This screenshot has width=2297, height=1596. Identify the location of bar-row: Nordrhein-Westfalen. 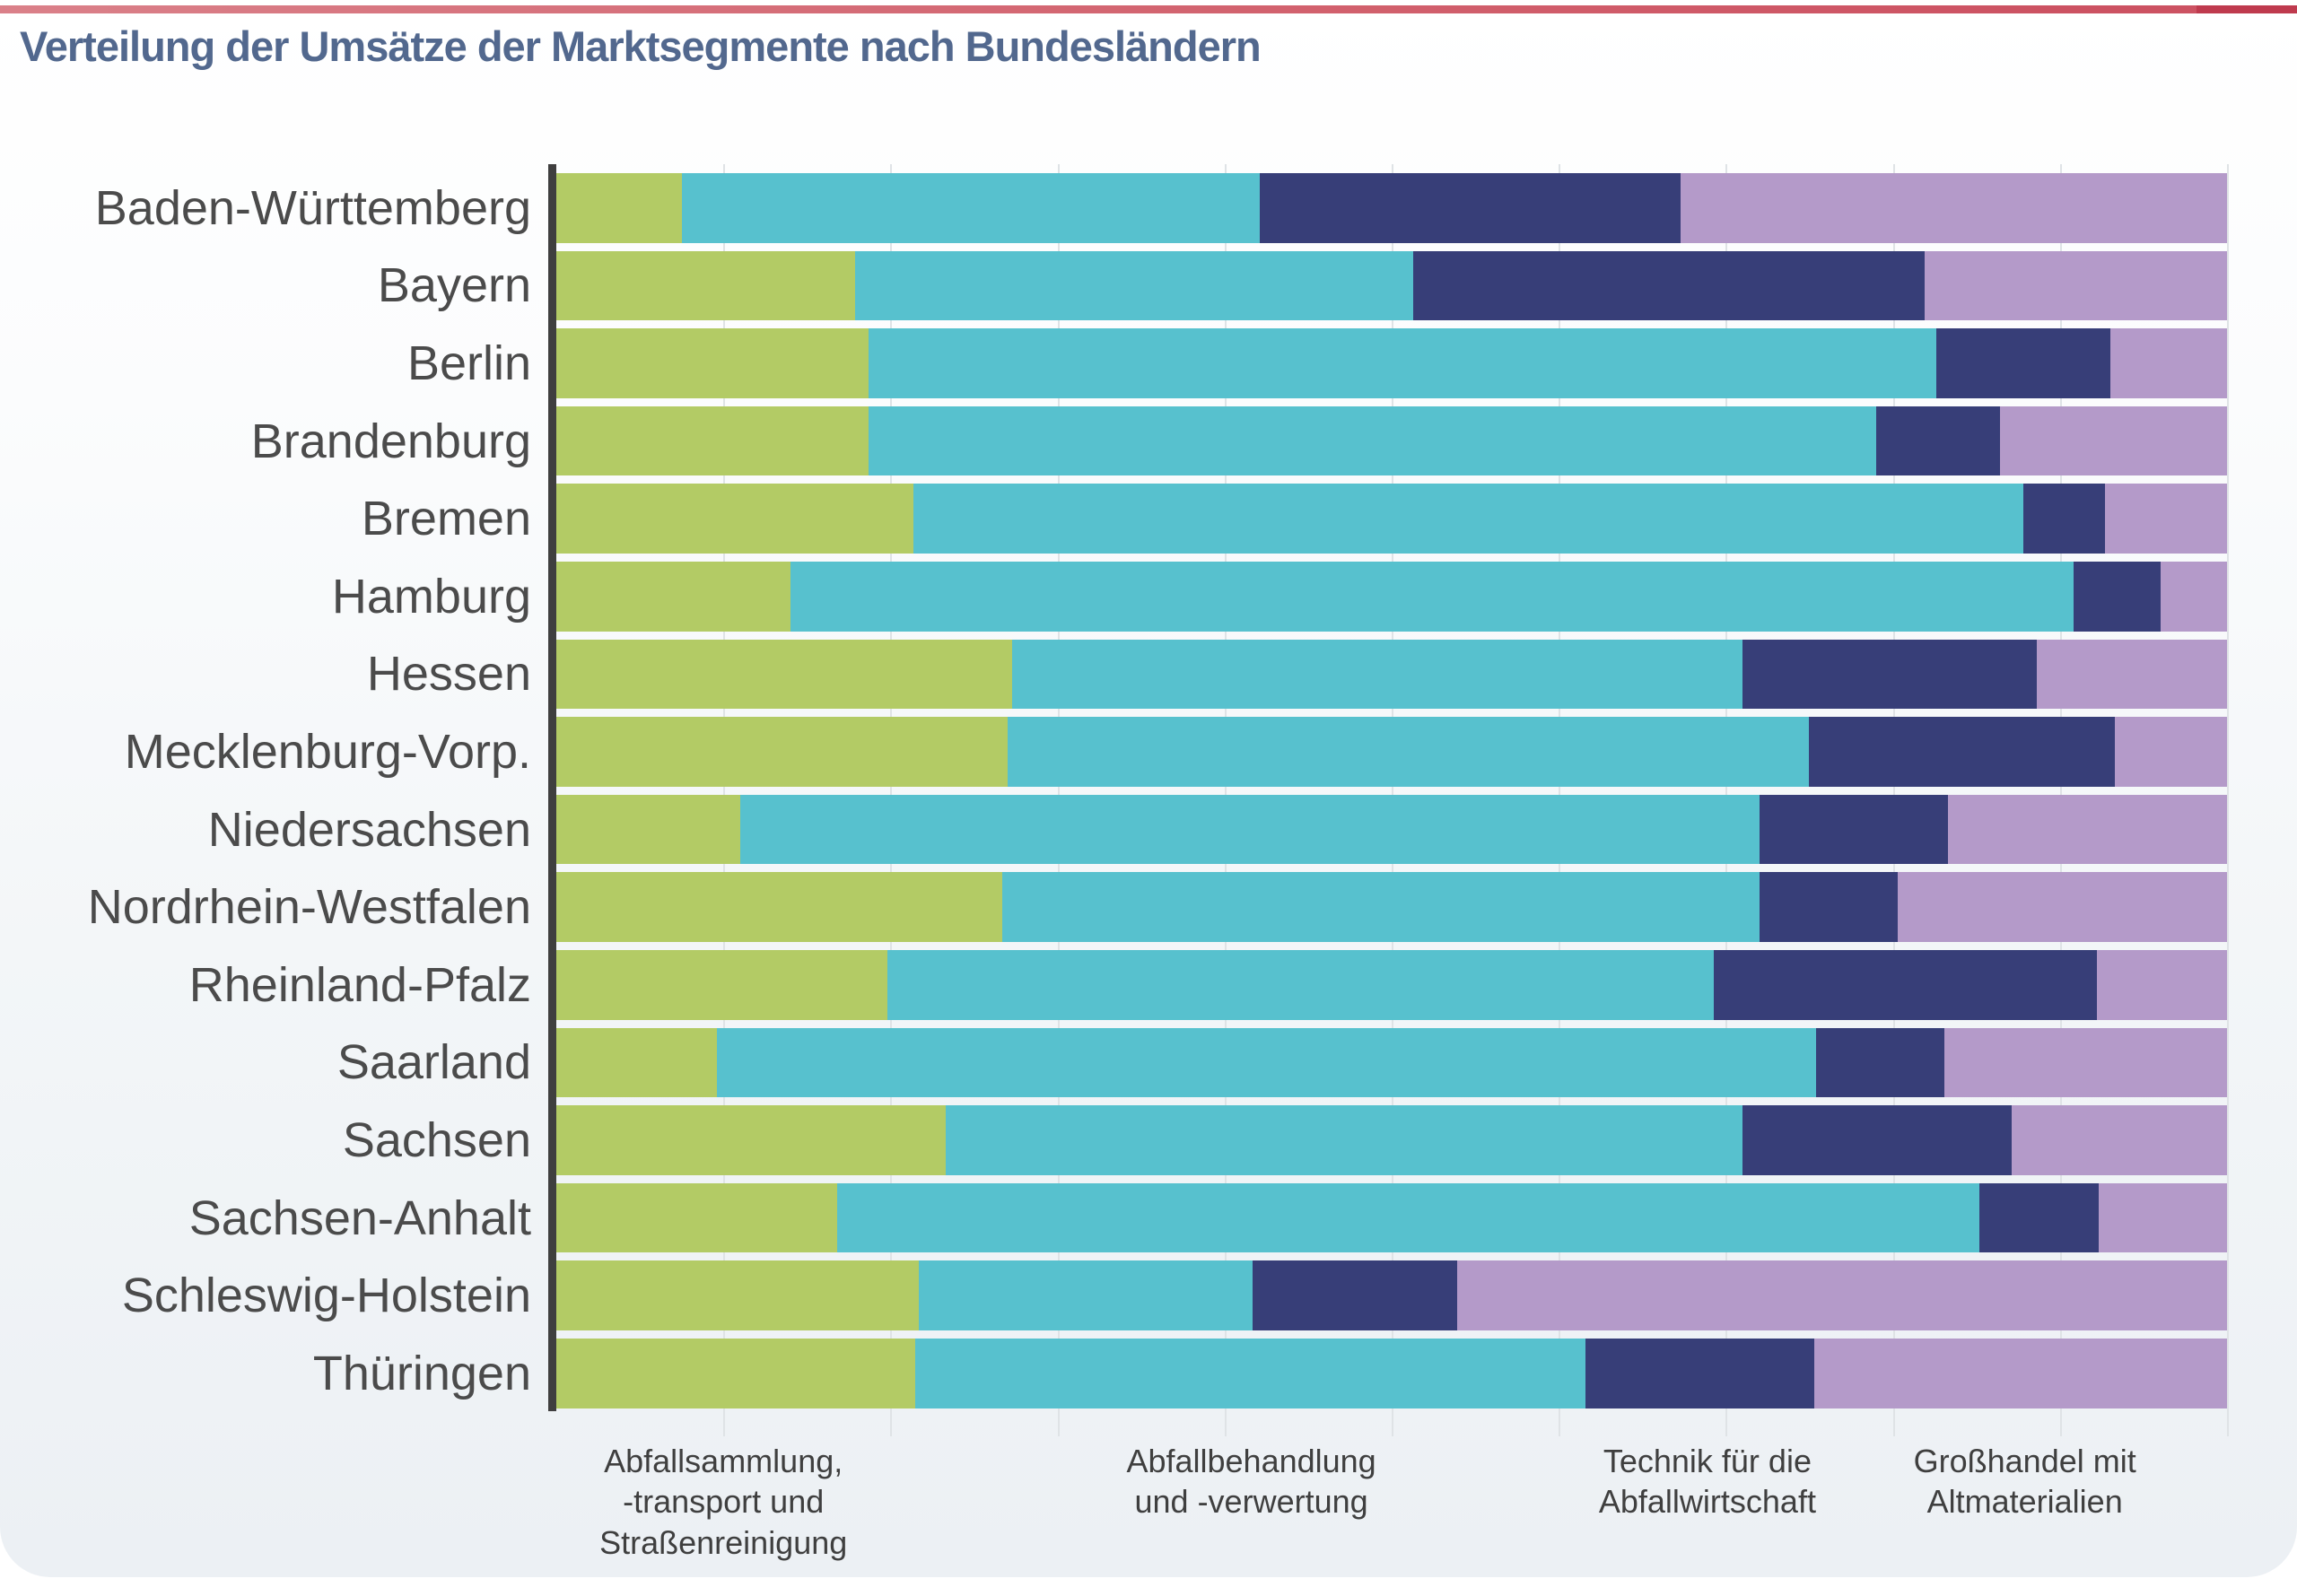
(1148, 907).